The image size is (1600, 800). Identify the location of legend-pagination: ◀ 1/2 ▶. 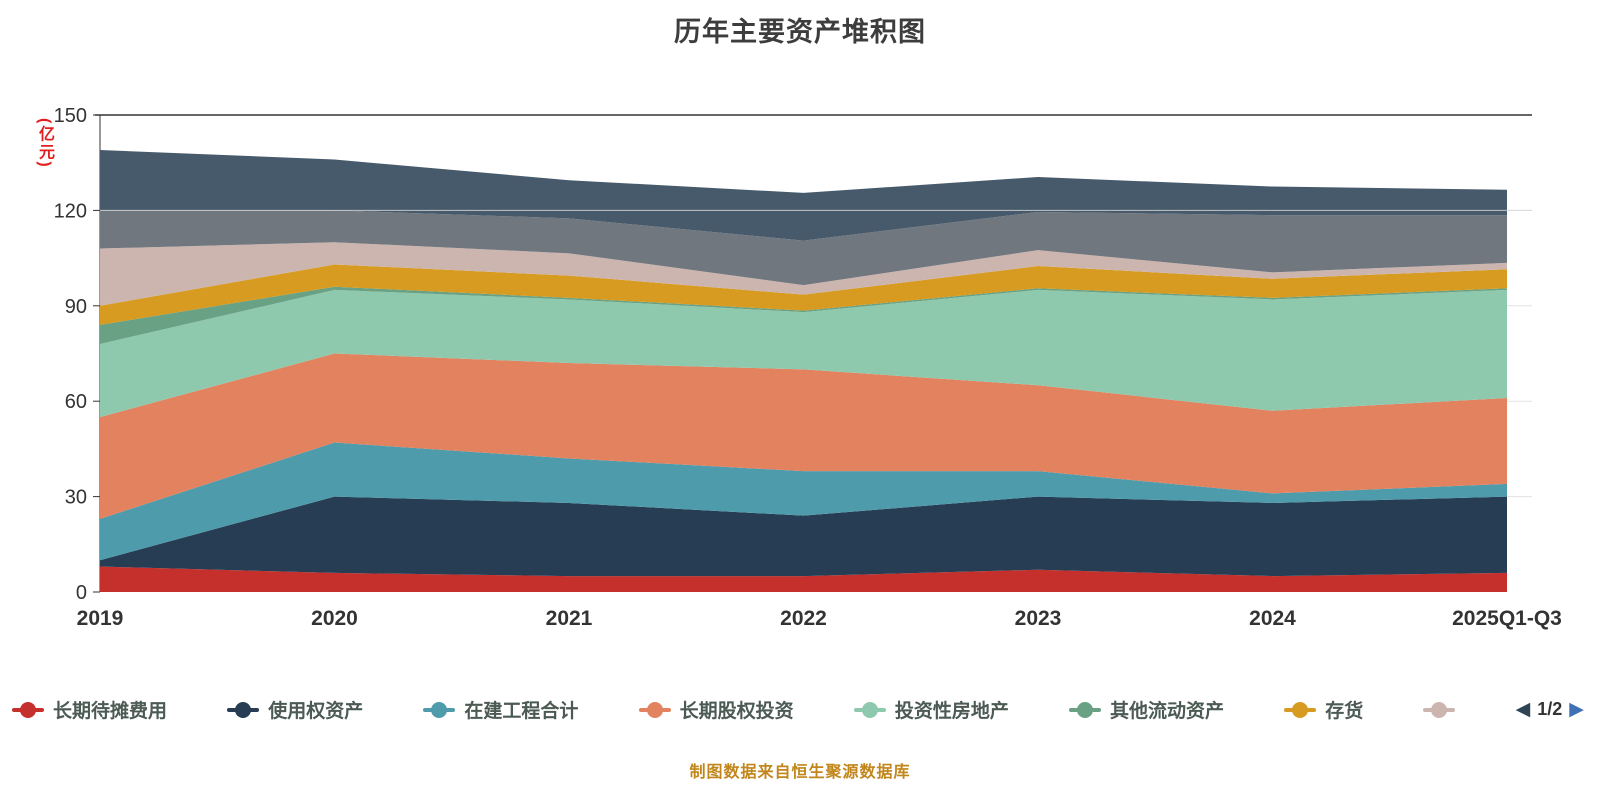
(1550, 709).